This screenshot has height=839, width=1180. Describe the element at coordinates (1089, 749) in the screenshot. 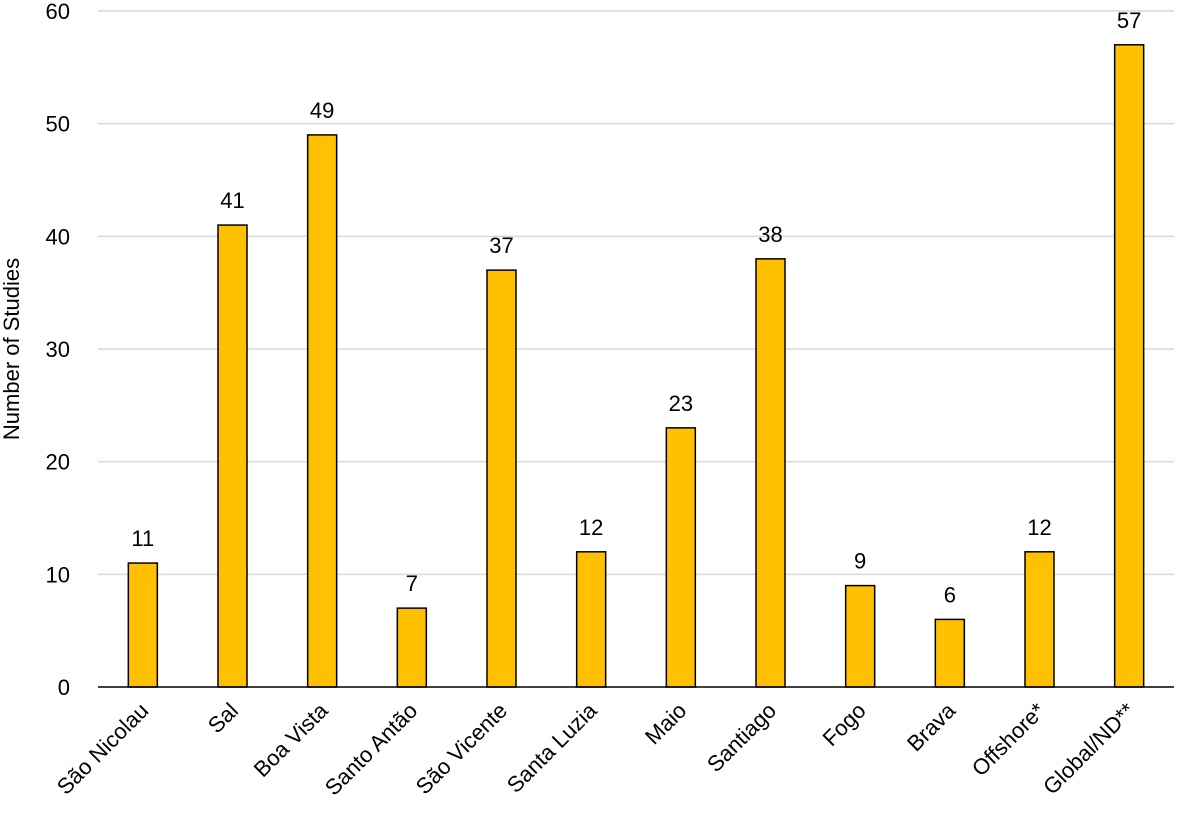

I see `category-label: Global/ND**` at that location.